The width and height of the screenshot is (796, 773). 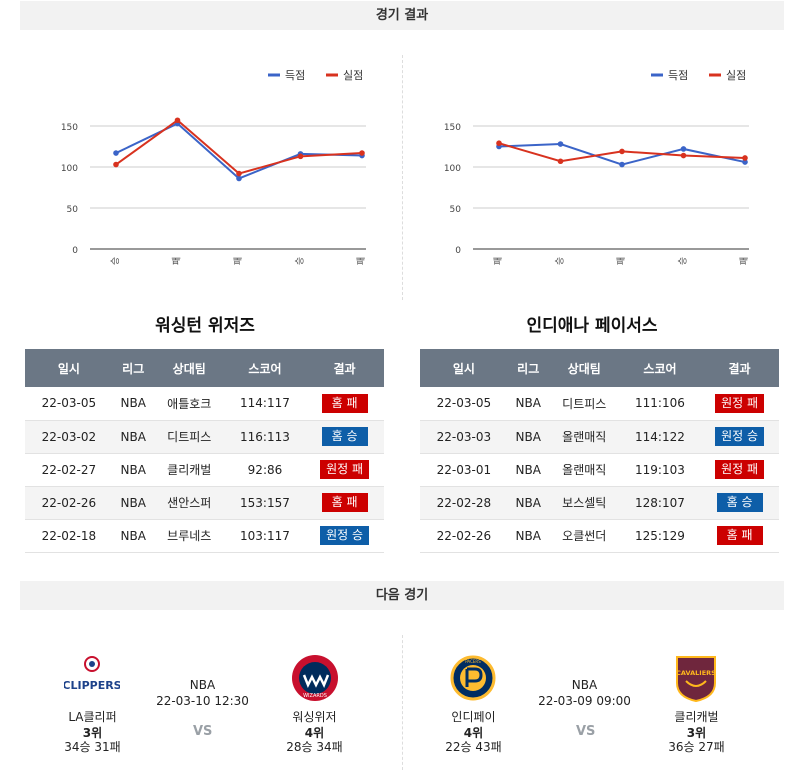 What do you see at coordinates (464, 503) in the screenshot?
I see `date-cell: 22-02-28` at bounding box center [464, 503].